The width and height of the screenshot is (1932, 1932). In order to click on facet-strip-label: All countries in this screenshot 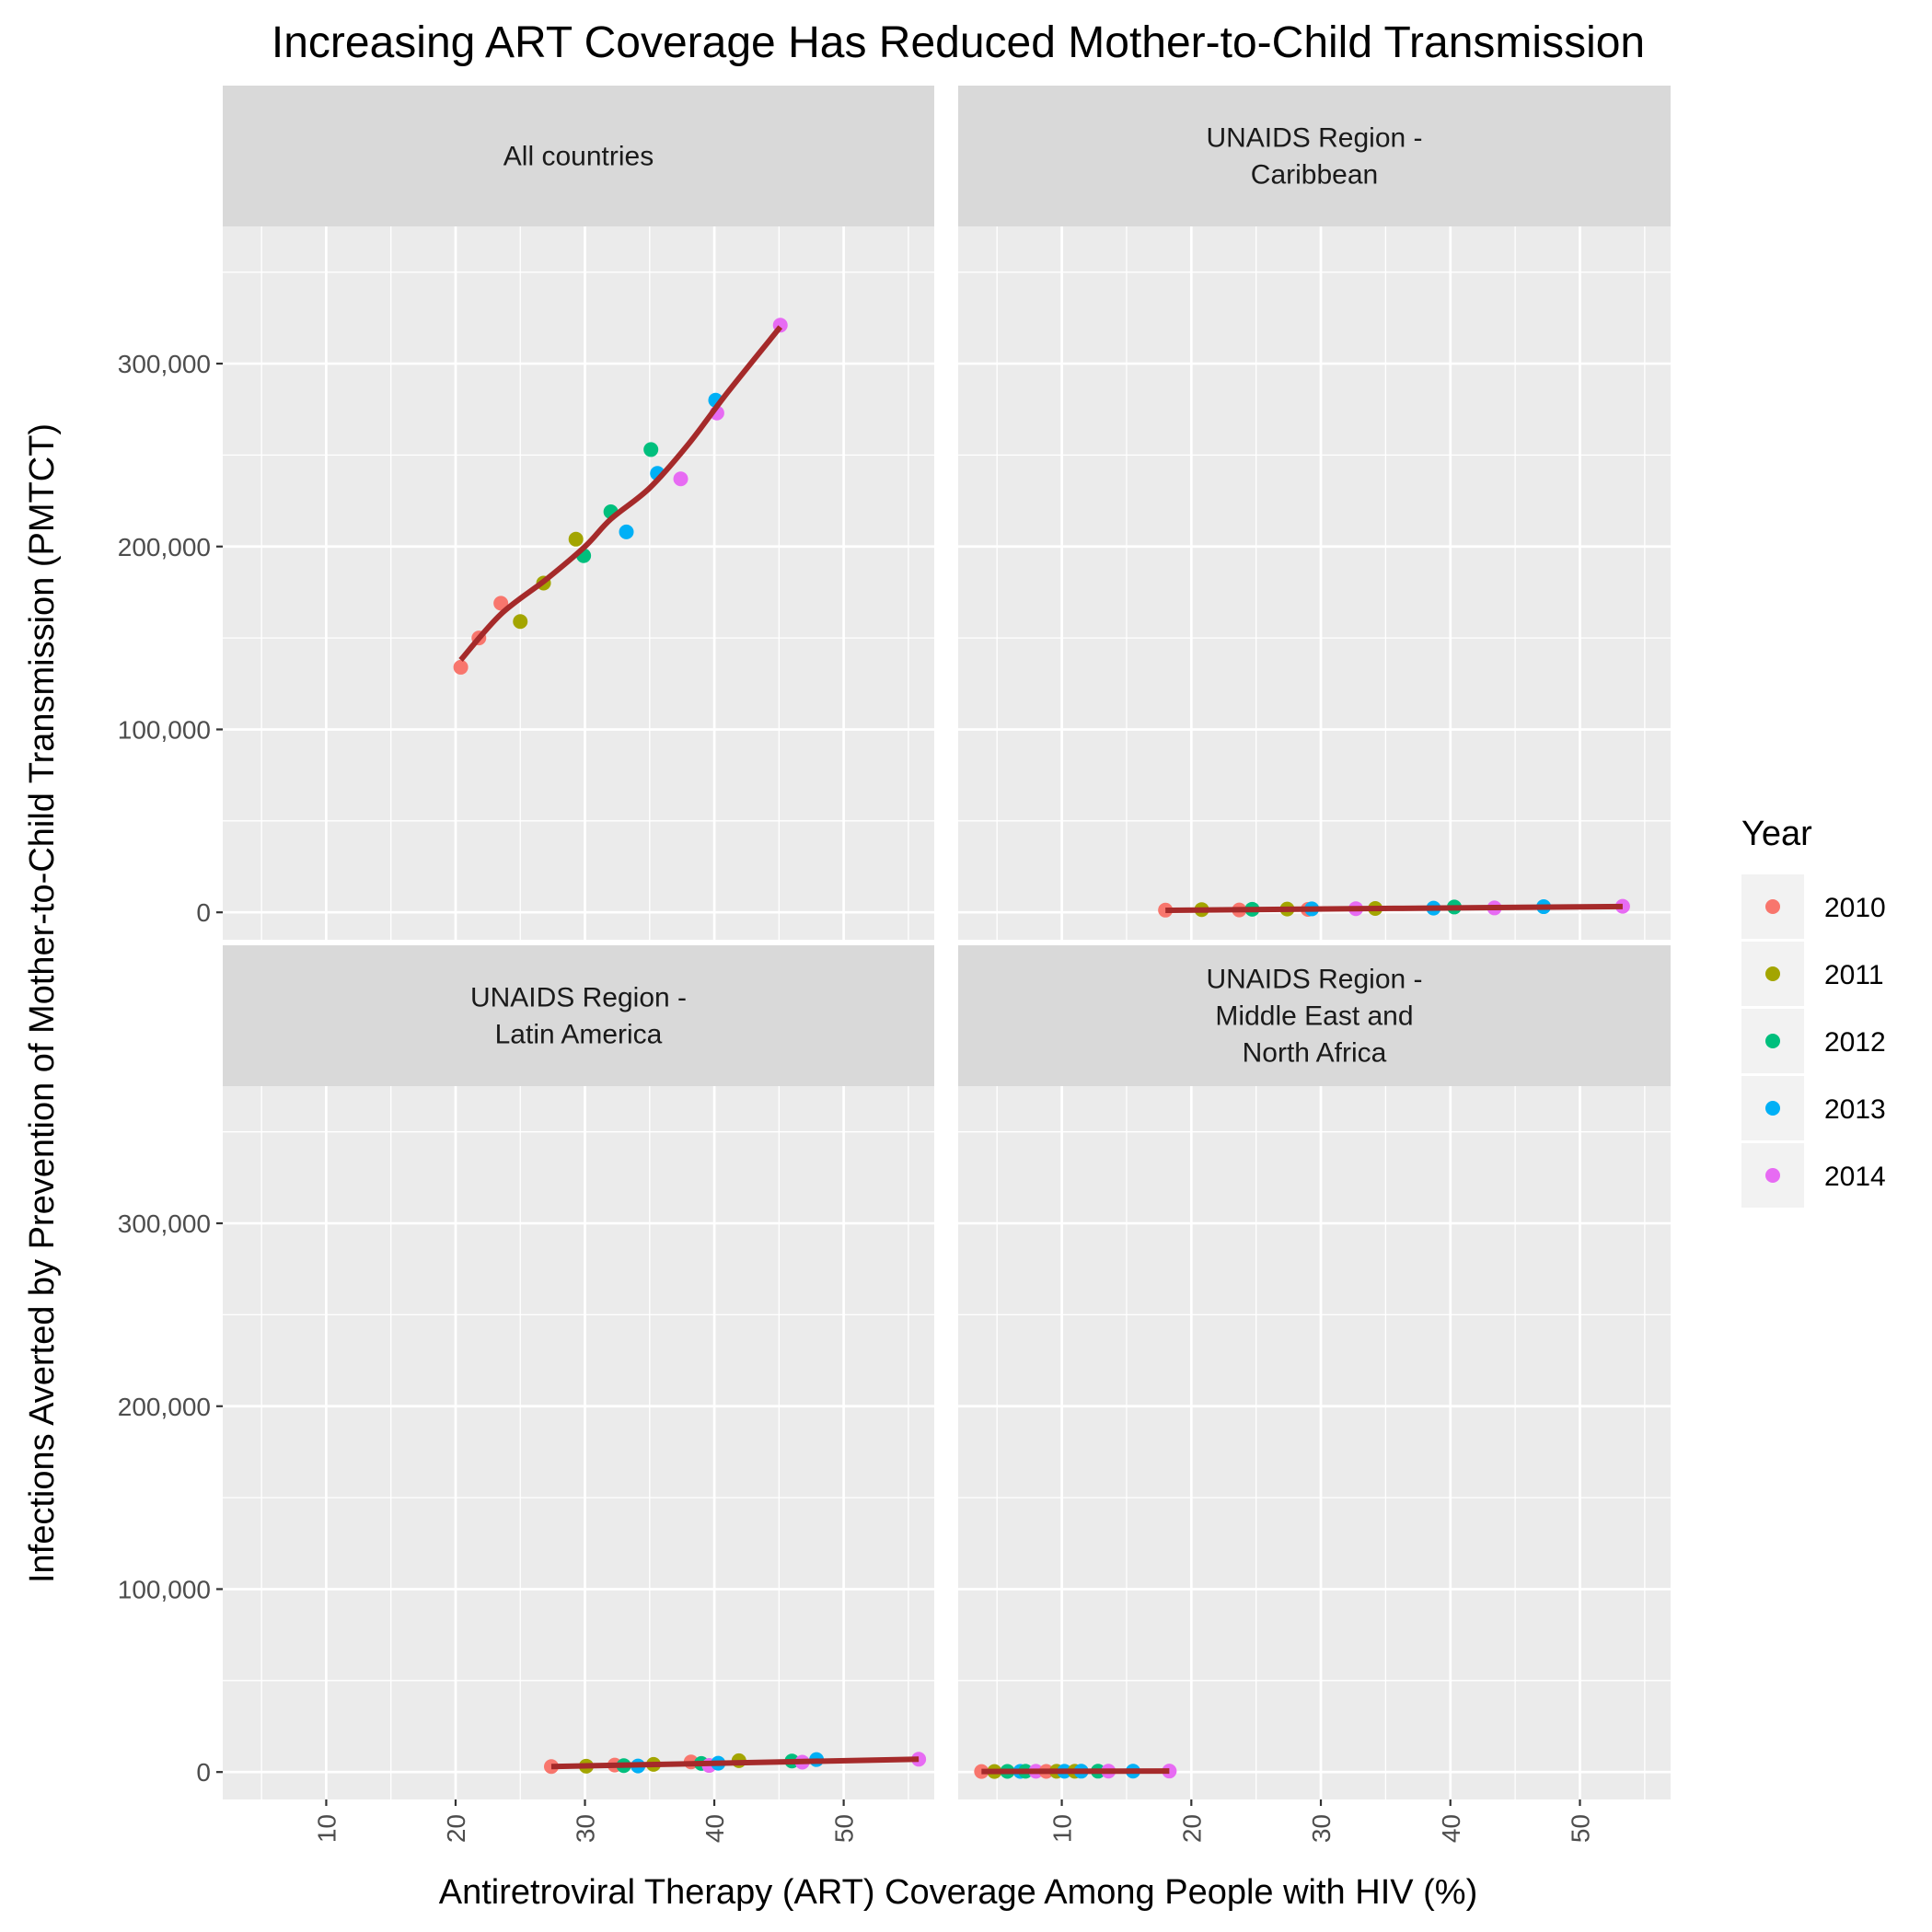, I will do `click(579, 157)`.